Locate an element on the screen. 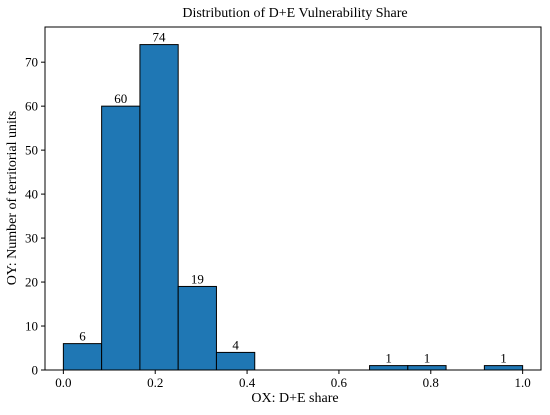  y-tick-label: 10 is located at coordinates (31, 326).